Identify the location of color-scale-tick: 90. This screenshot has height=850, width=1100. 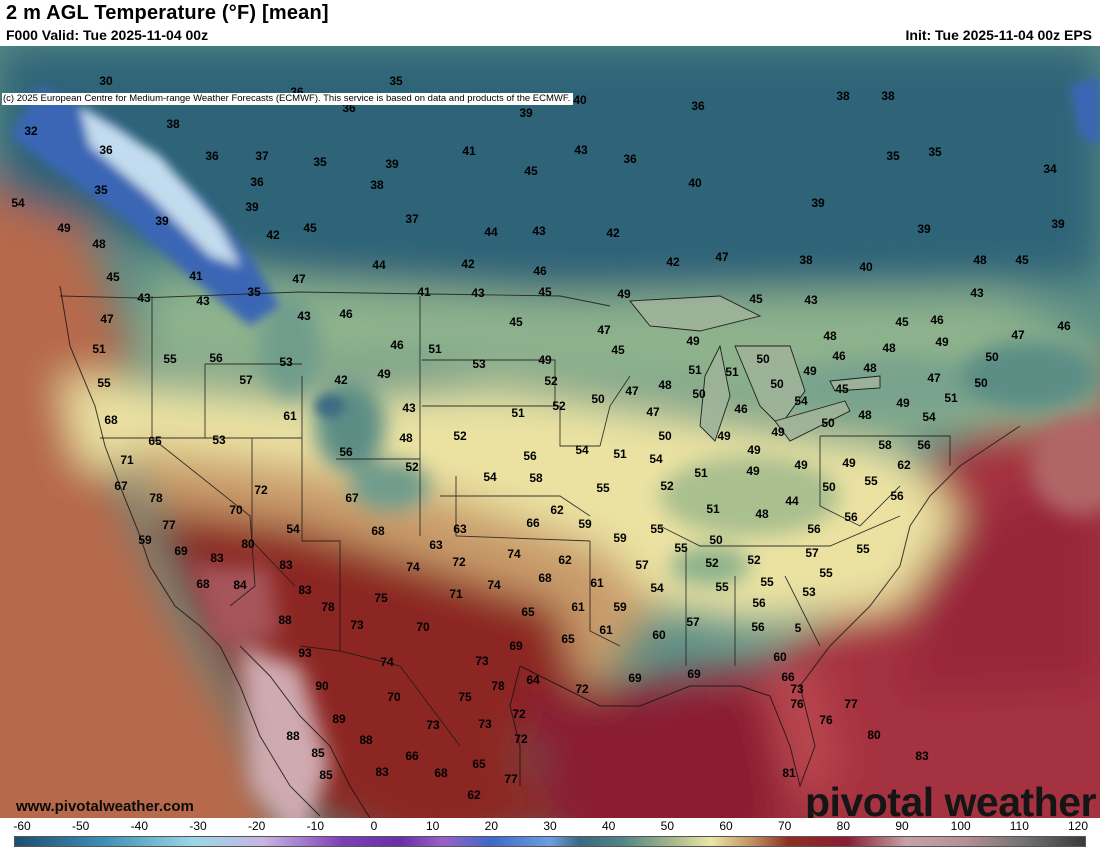
(902, 826).